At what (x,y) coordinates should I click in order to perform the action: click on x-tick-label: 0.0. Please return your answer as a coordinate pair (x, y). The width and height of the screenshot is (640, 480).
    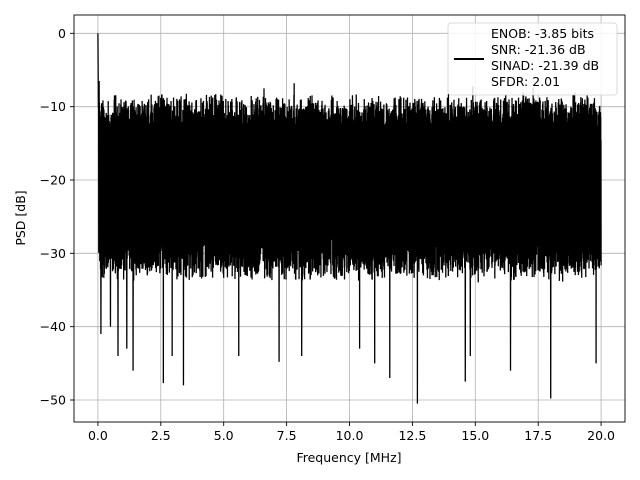
    Looking at the image, I should click on (98, 435).